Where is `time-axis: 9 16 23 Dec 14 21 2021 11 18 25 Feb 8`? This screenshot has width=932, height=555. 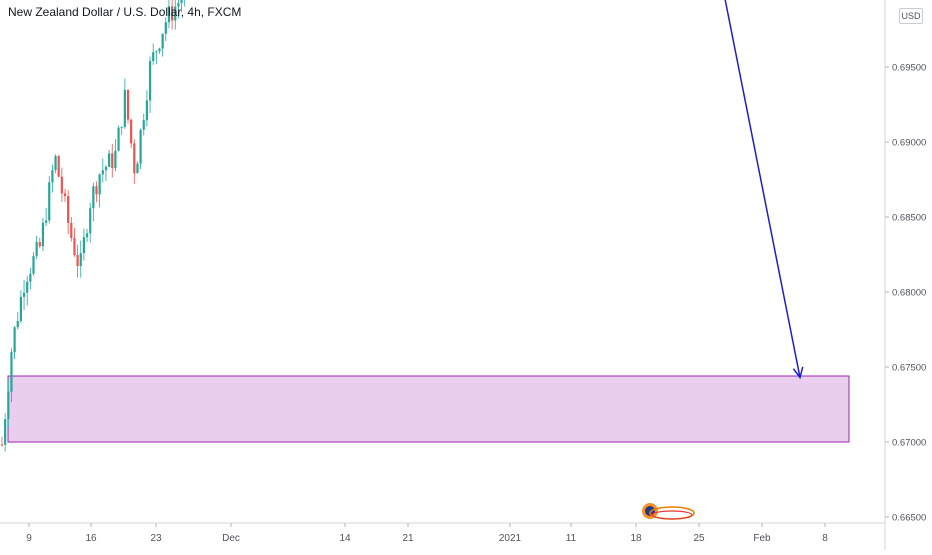 time-axis: 9 16 23 Dec 14 21 2021 11 18 25 Feb 8 is located at coordinates (427, 533).